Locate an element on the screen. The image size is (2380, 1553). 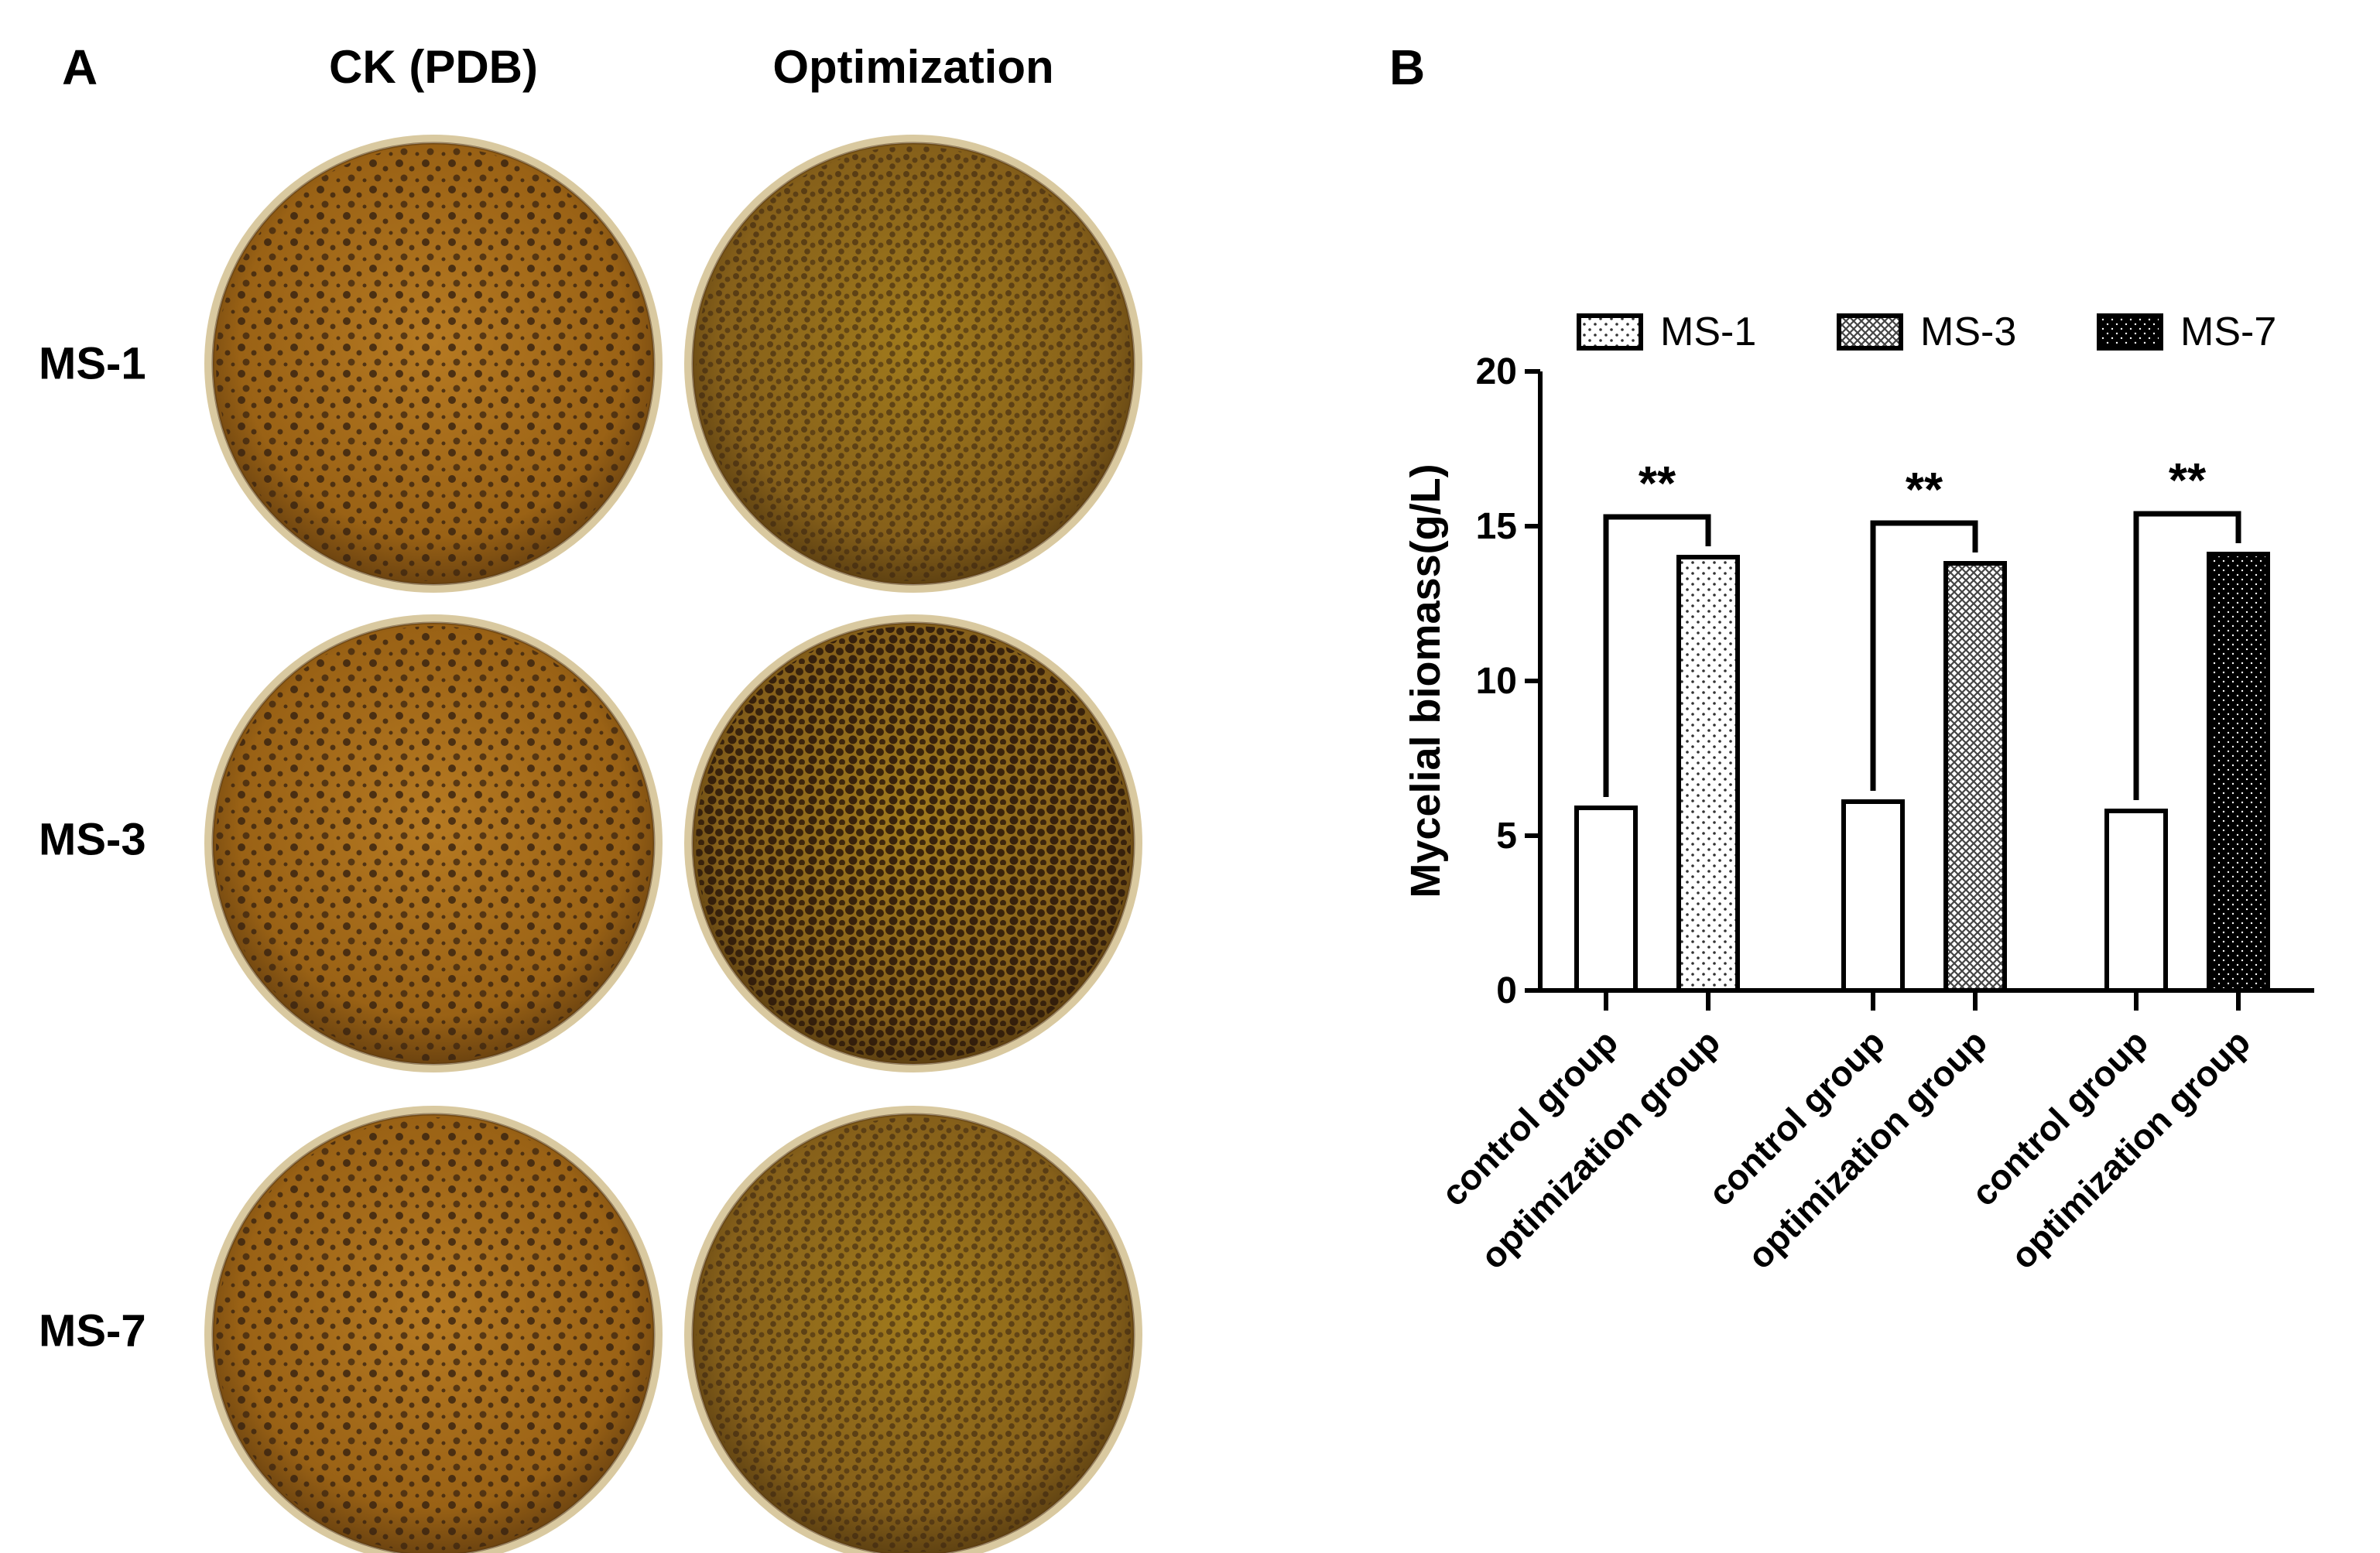
y-tick-label: 20 is located at coordinates (1496, 371).